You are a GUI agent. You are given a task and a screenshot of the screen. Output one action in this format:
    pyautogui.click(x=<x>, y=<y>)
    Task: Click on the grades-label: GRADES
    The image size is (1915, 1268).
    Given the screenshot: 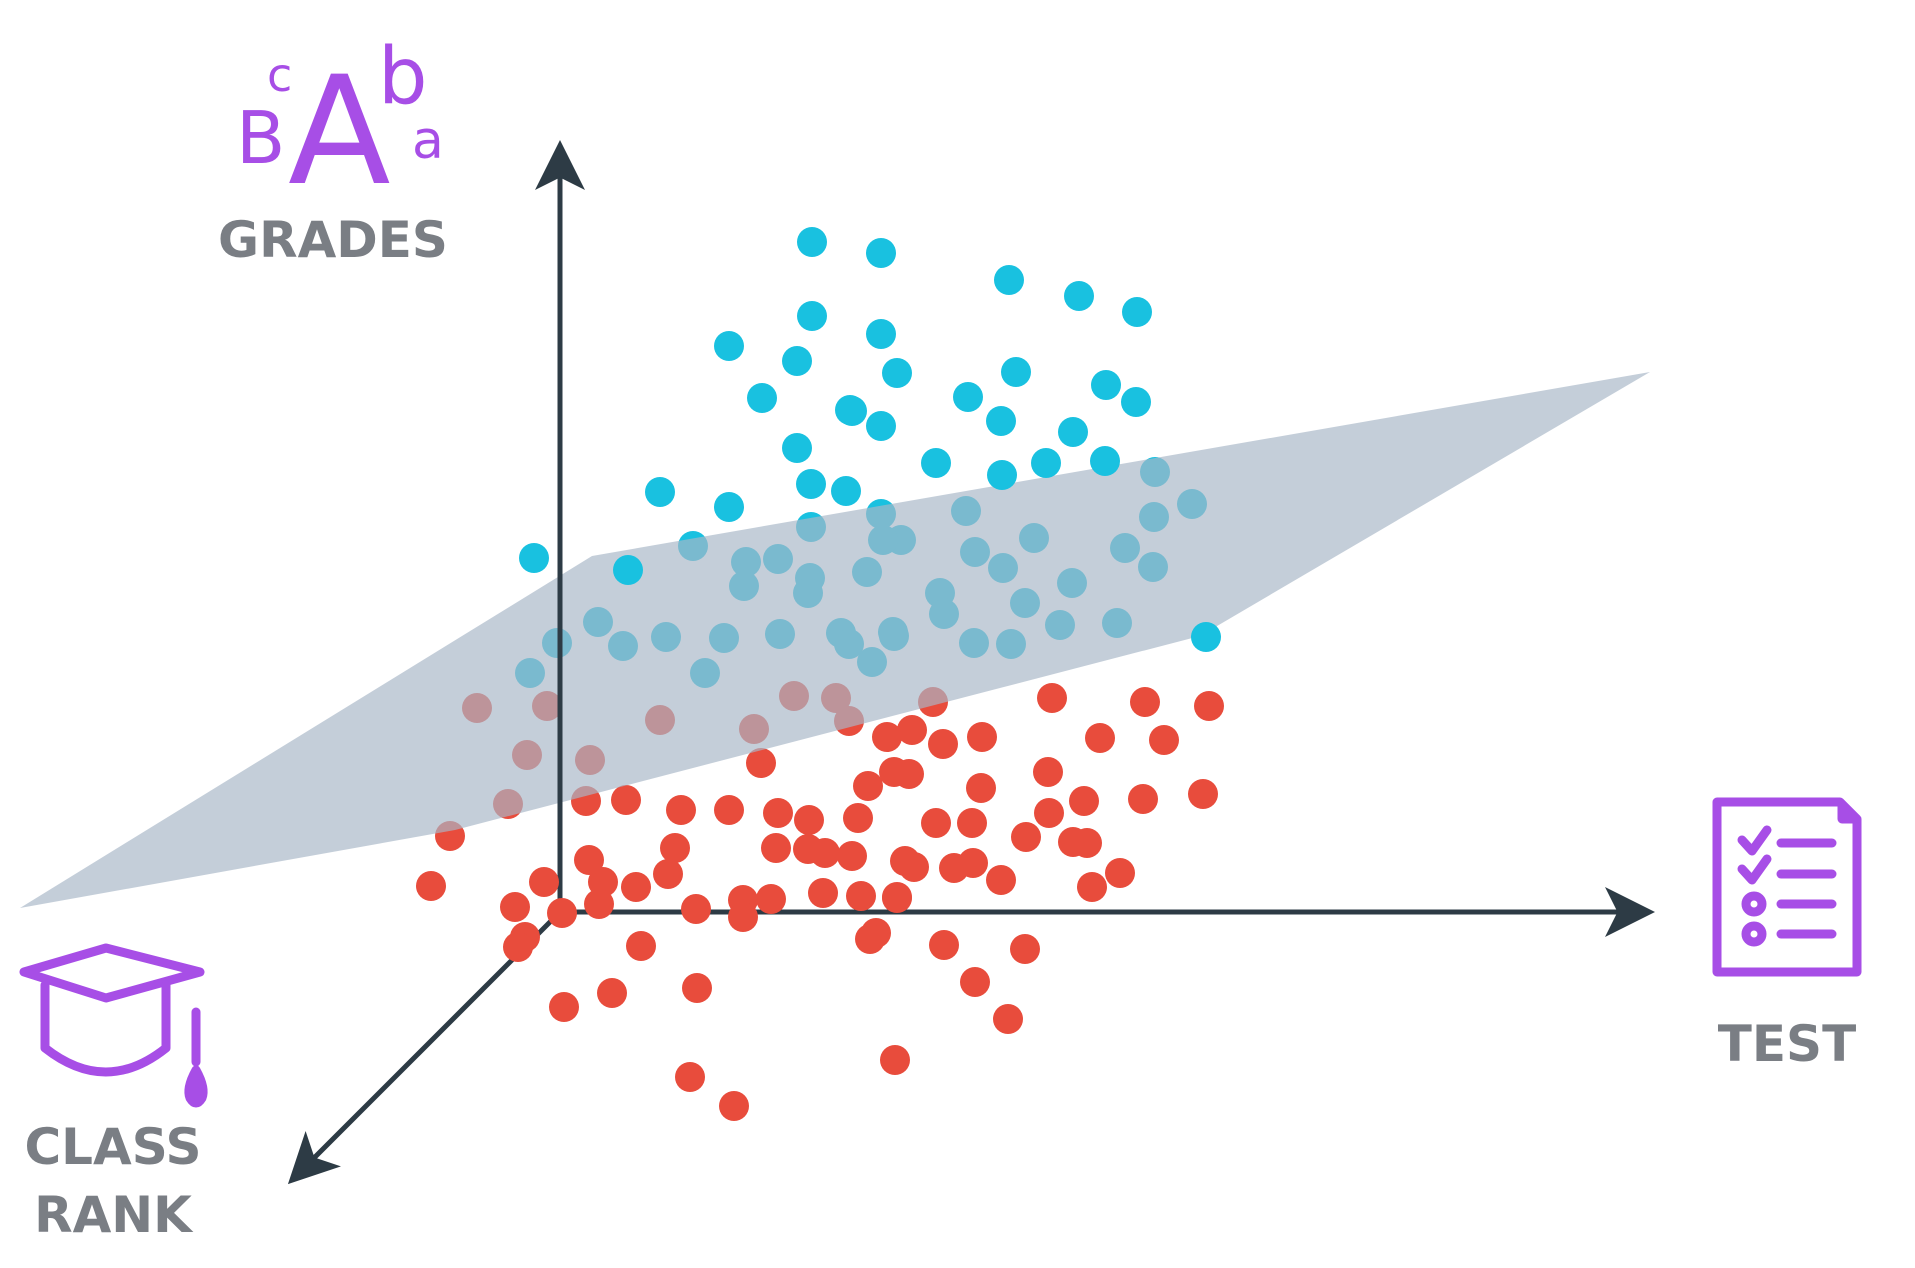 What is the action you would take?
    pyautogui.click(x=333, y=240)
    